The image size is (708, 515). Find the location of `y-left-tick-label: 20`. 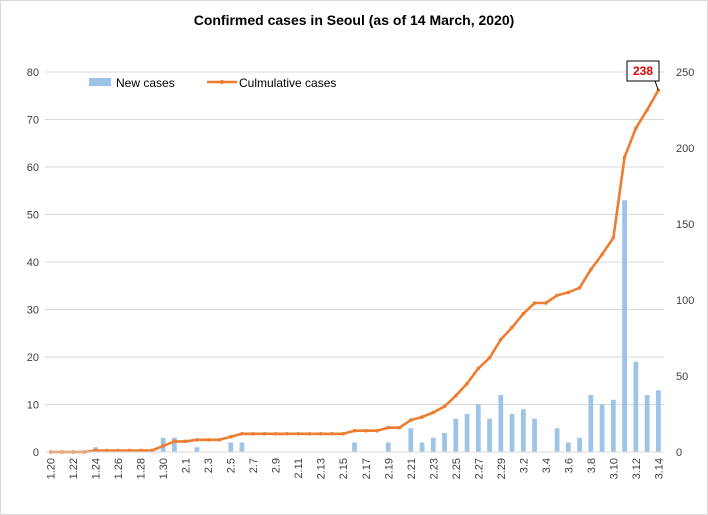

y-left-tick-label: 20 is located at coordinates (33, 358).